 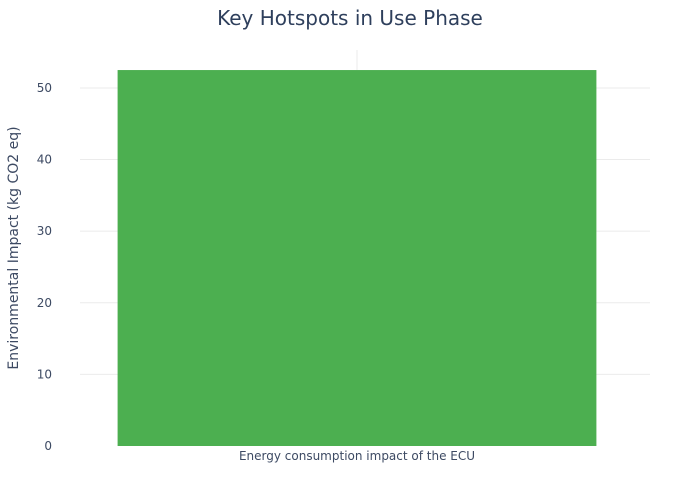 What do you see at coordinates (48, 446) in the screenshot?
I see `y-tick-label: 0` at bounding box center [48, 446].